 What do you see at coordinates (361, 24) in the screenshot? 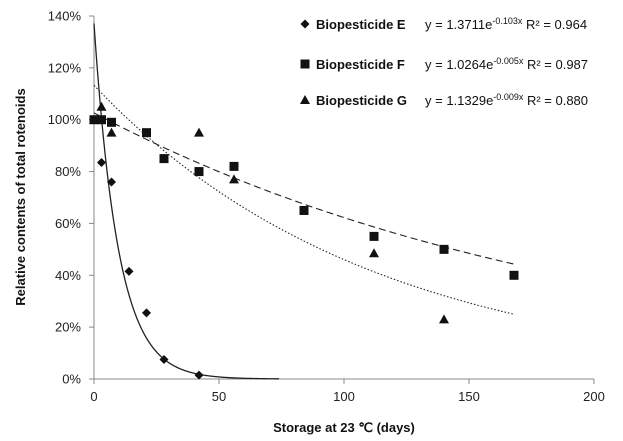
I see `legend-series-name: Biopesticide E` at bounding box center [361, 24].